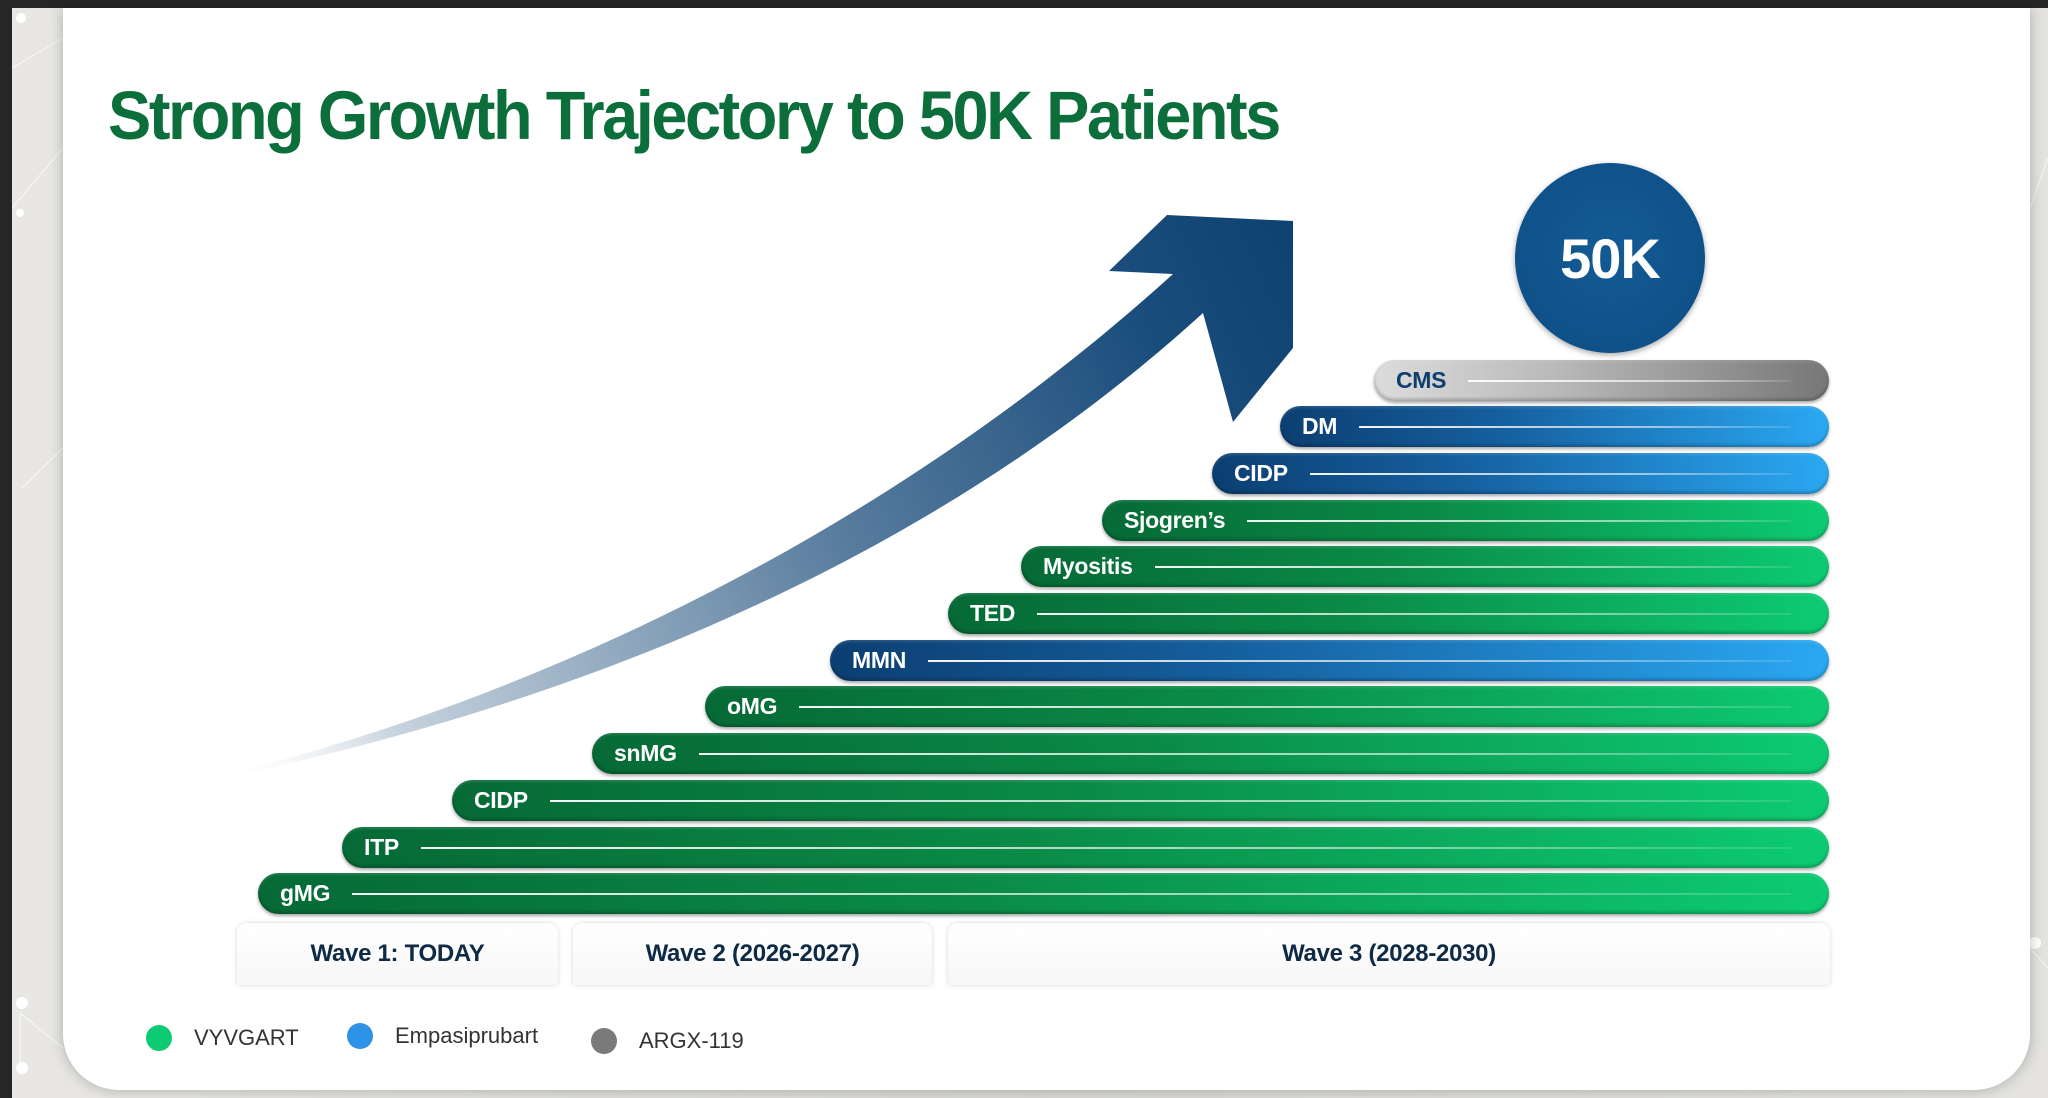  Describe the element at coordinates (645, 753) in the screenshot. I see `indication-label: snMG` at that location.